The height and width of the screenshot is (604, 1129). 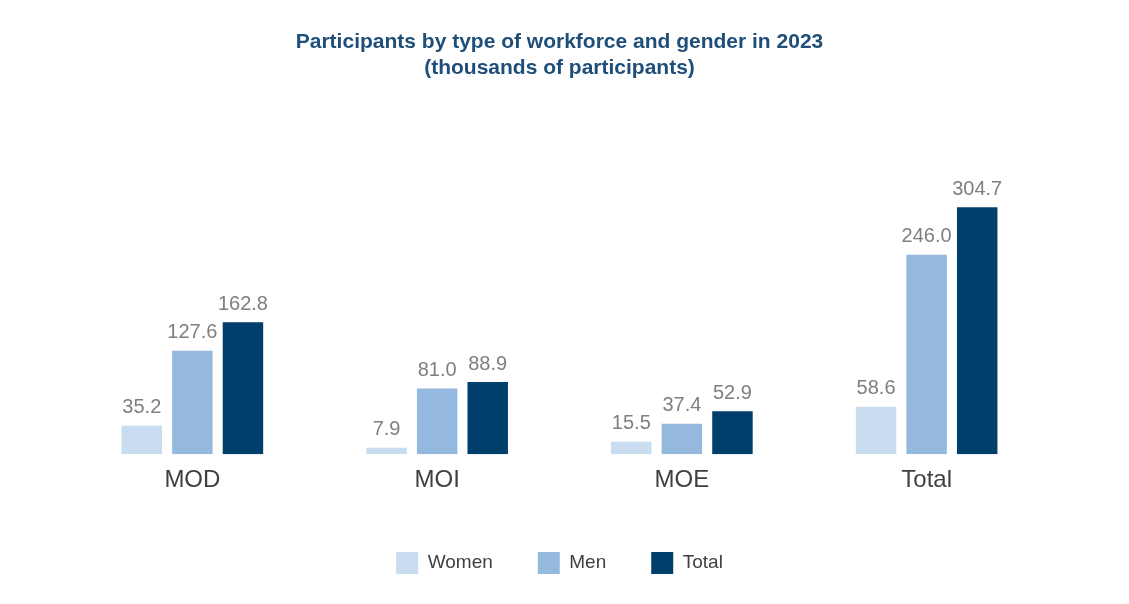 What do you see at coordinates (631, 422) in the screenshot?
I see `data-label: 15.5` at bounding box center [631, 422].